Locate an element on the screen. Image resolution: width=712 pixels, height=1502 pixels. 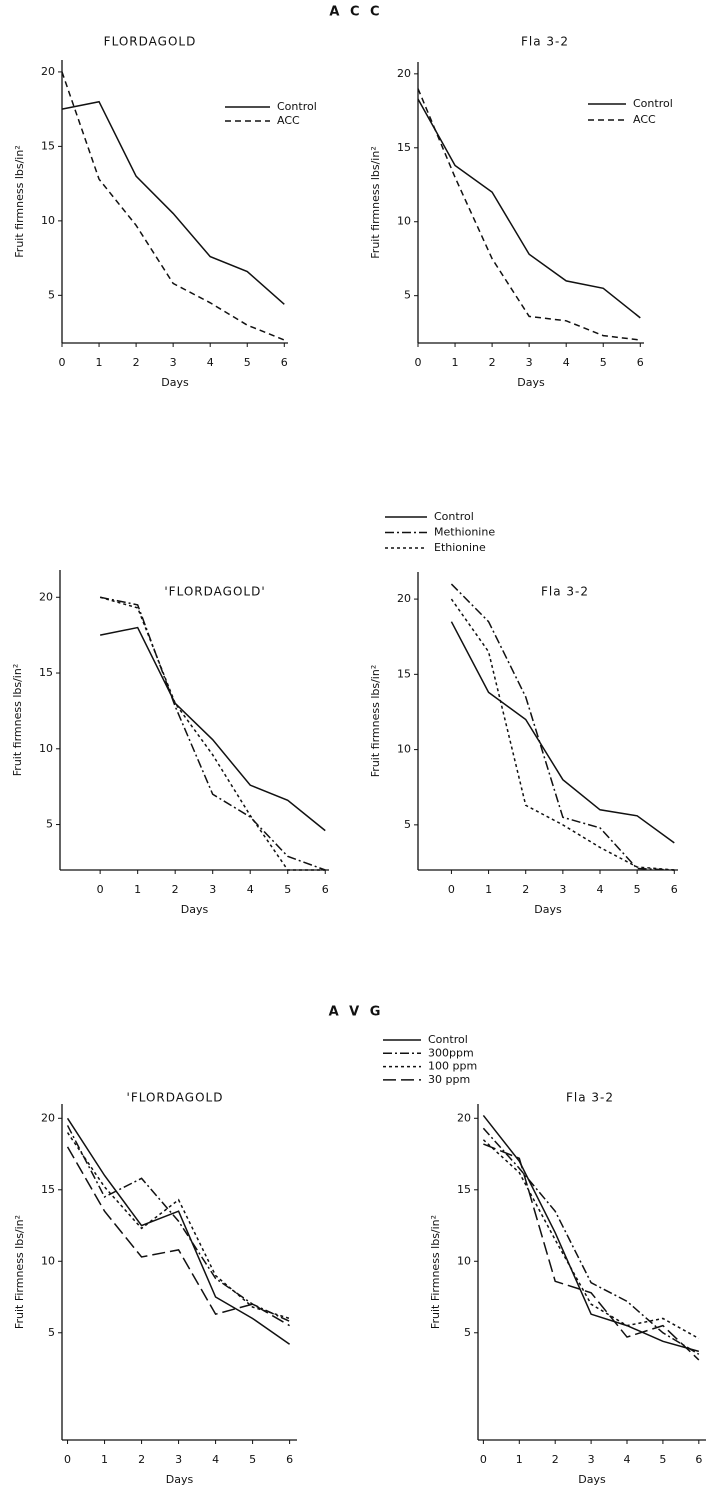
chart-title: 'FLORDAGOLD is located at coordinates (175, 1098).